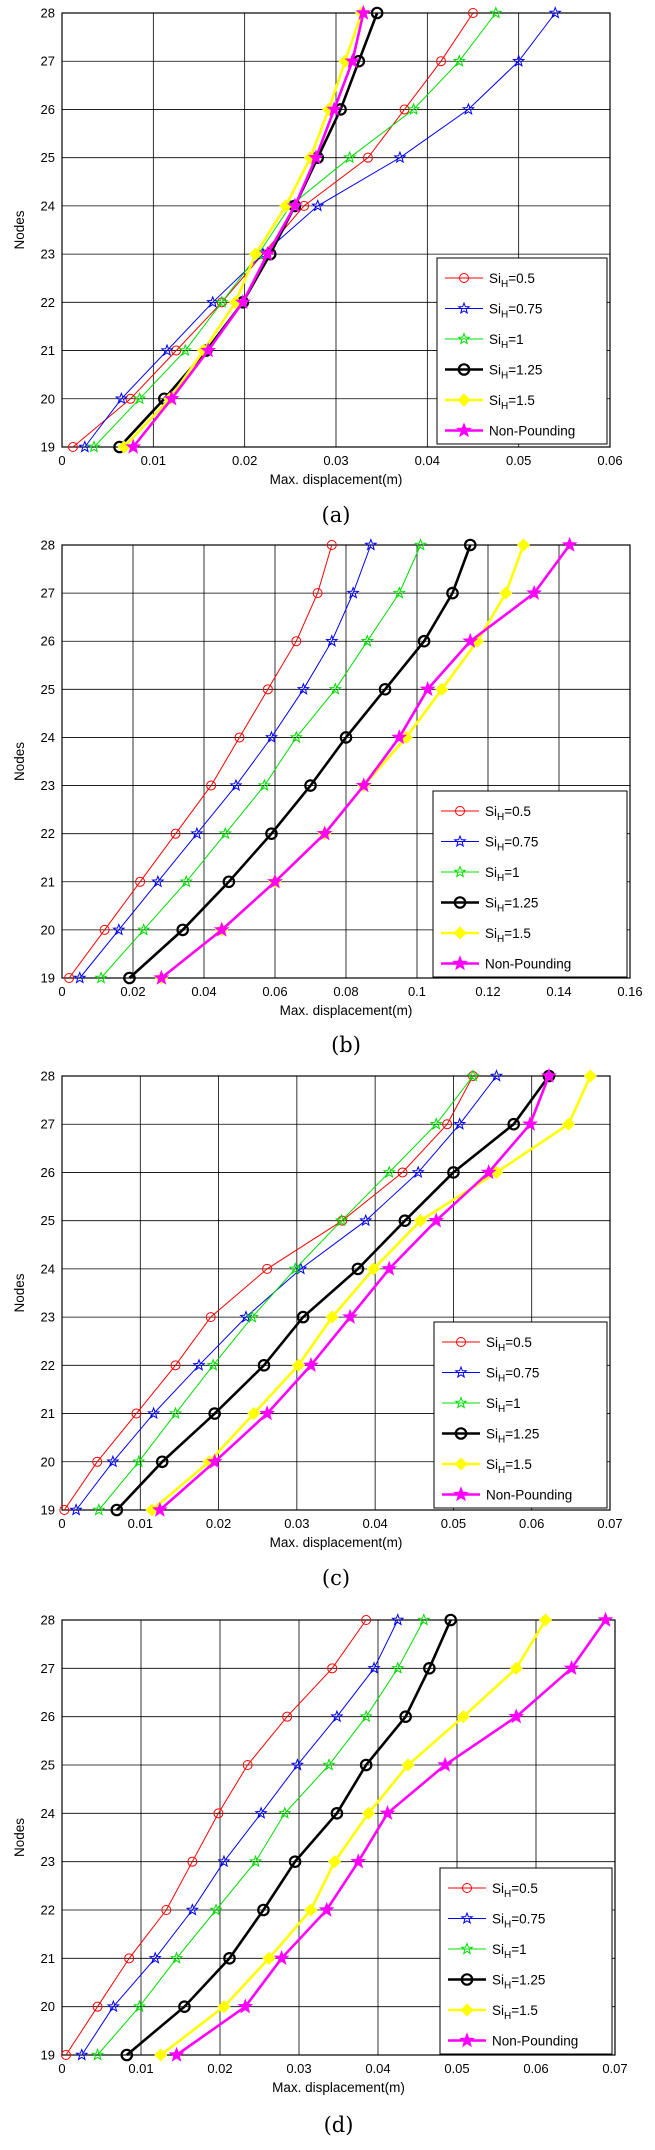 The width and height of the screenshot is (655, 2150). Describe the element at coordinates (614, 2068) in the screenshot. I see `x-tick-label: 0.07` at that location.